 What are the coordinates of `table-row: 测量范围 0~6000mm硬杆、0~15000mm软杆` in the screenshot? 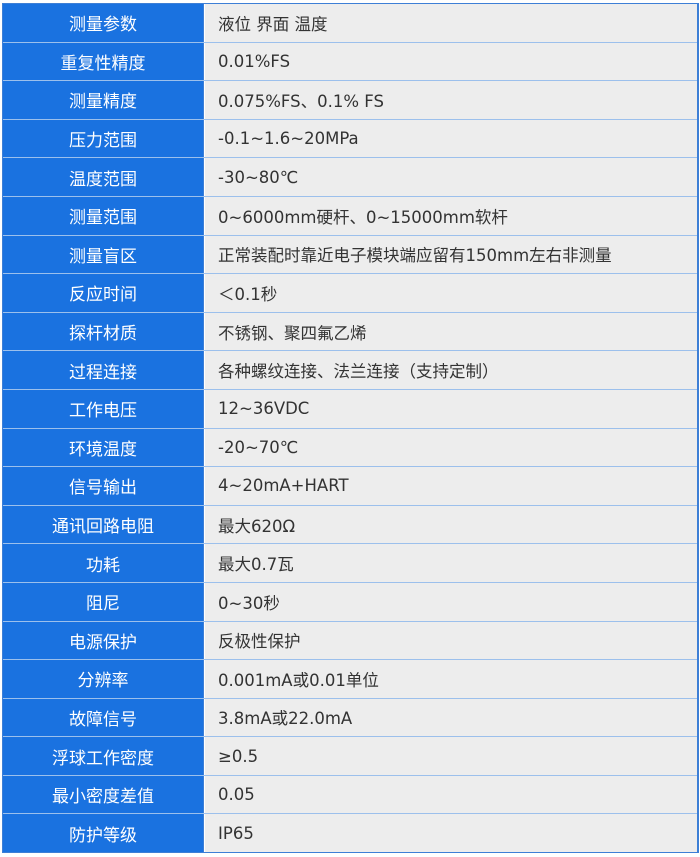 It's located at (350, 216).